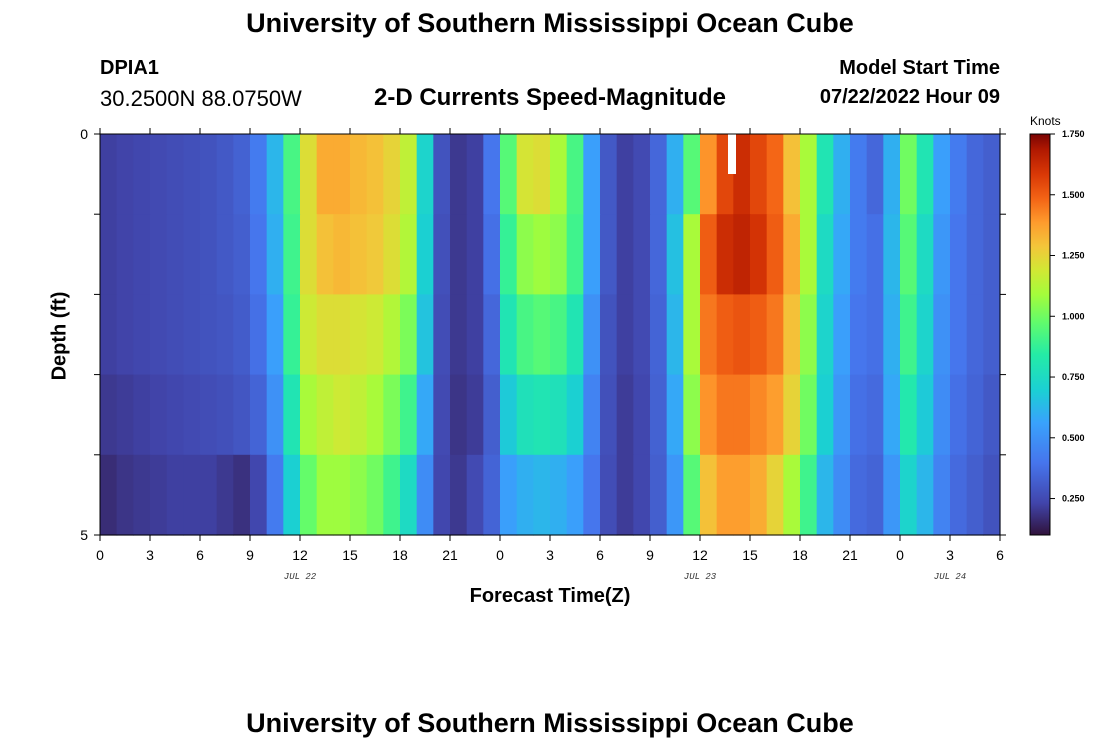  What do you see at coordinates (950, 577) in the screenshot?
I see `date-label: JUL 24` at bounding box center [950, 577].